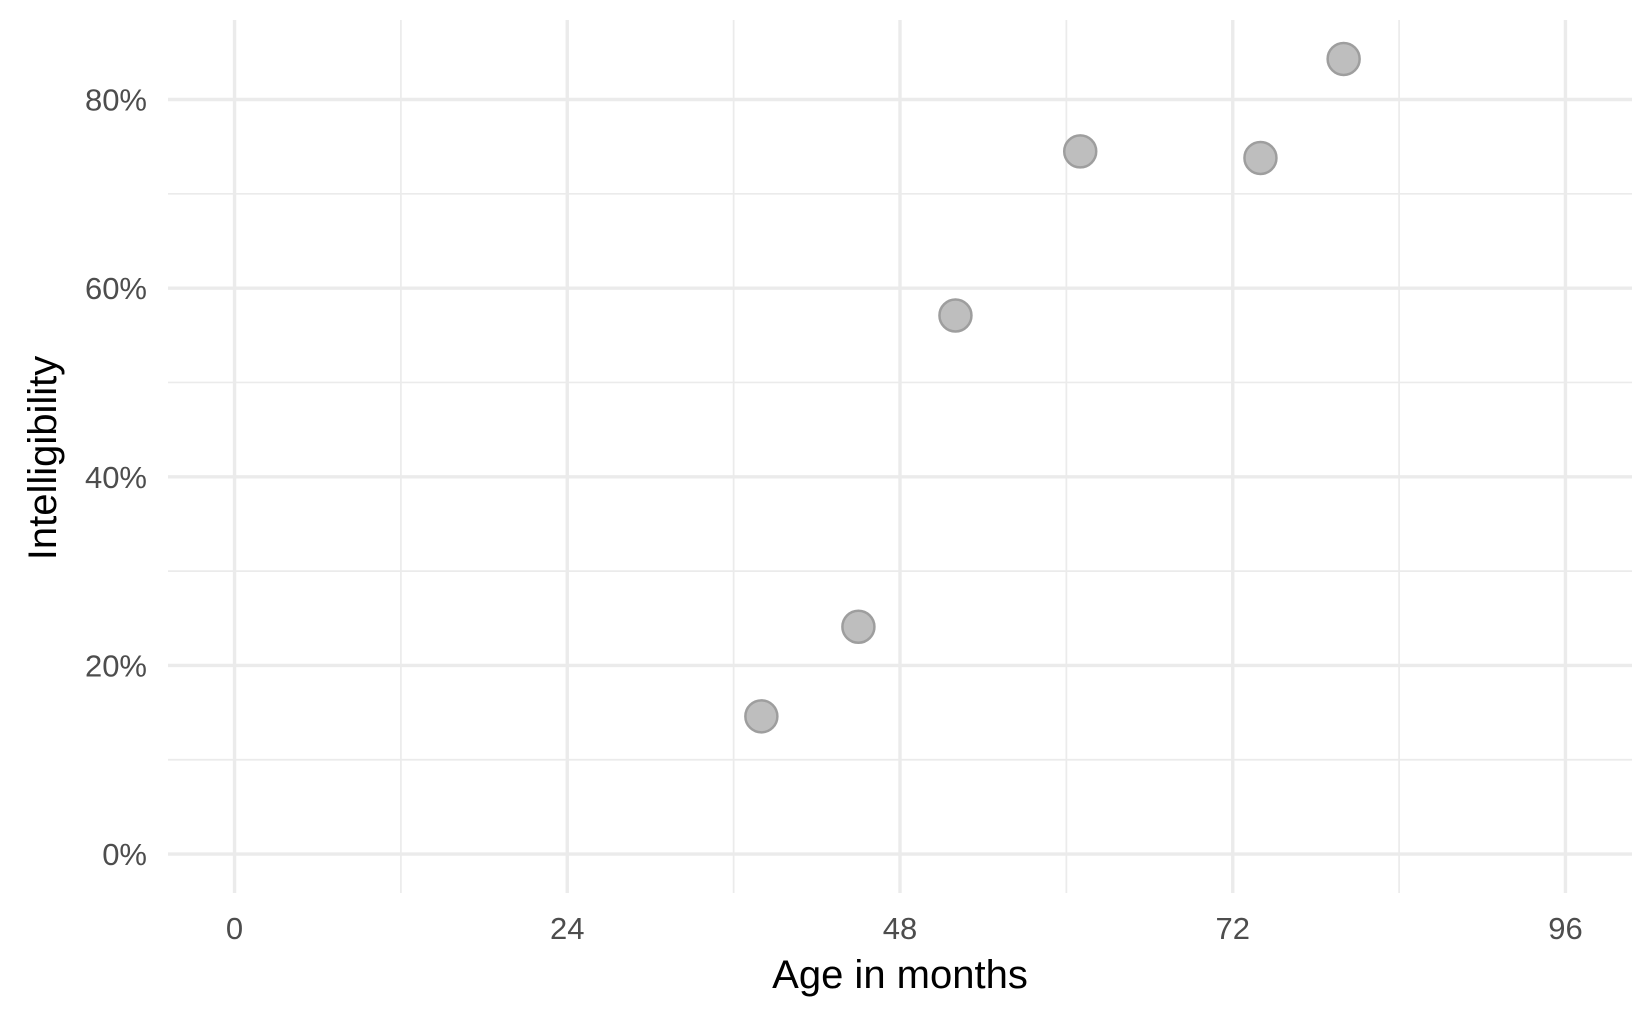 The height and width of the screenshot is (1024, 1650). Describe the element at coordinates (43, 458) in the screenshot. I see `y-axis-title: Intelligibility` at that location.